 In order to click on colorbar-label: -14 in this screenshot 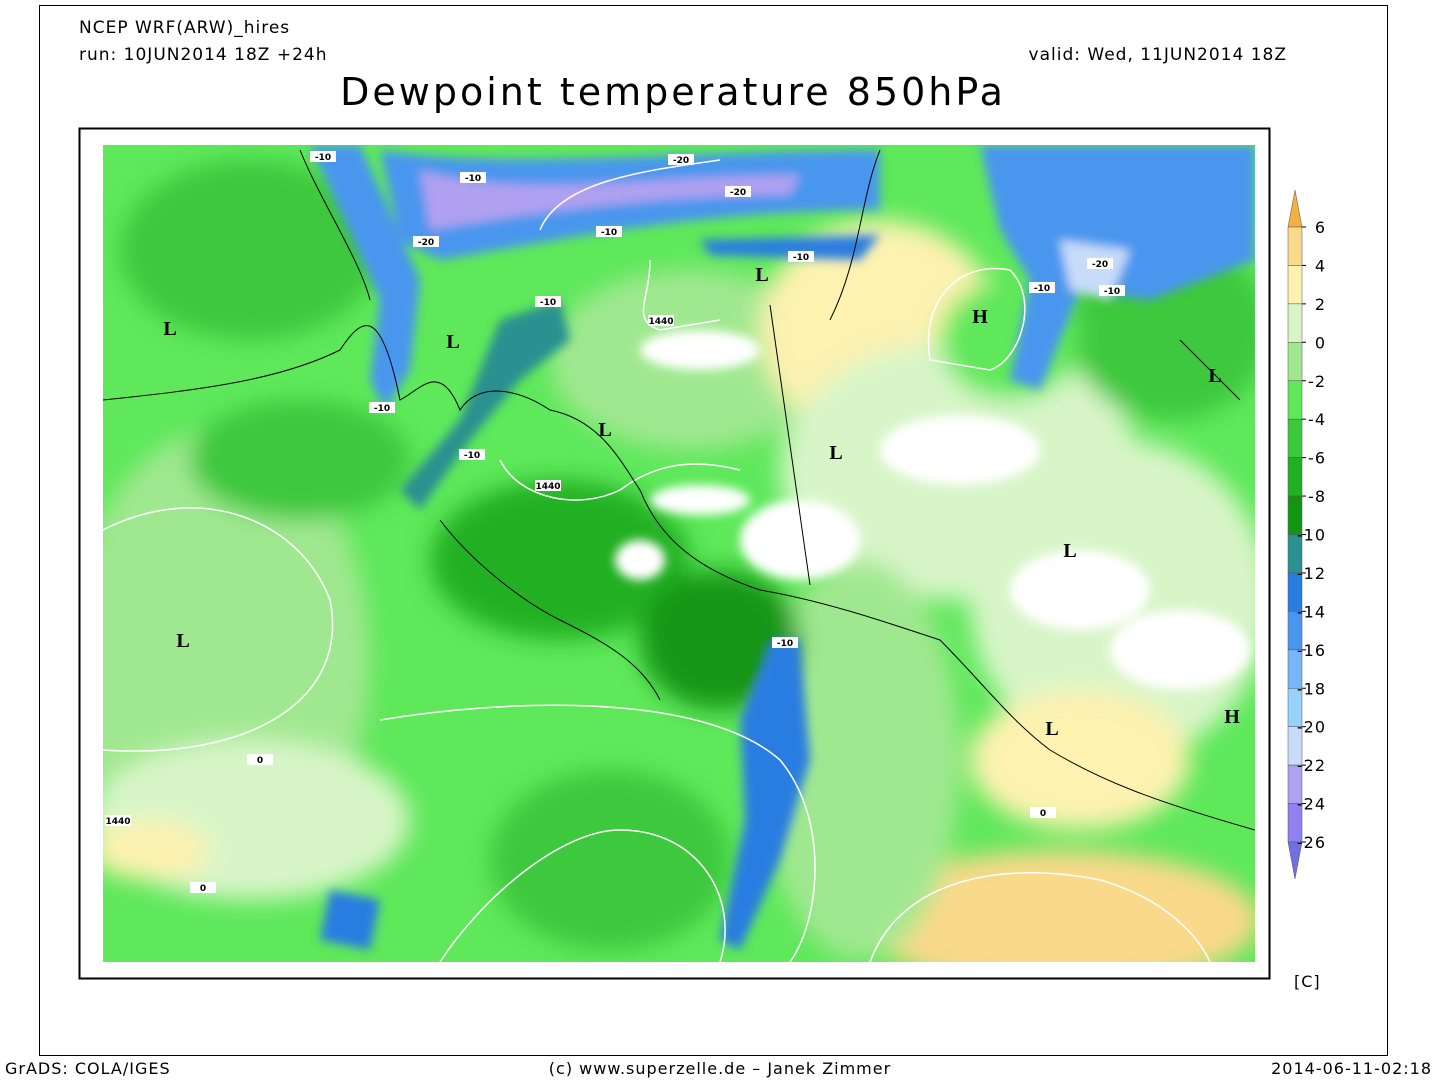, I will do `click(1311, 611)`.